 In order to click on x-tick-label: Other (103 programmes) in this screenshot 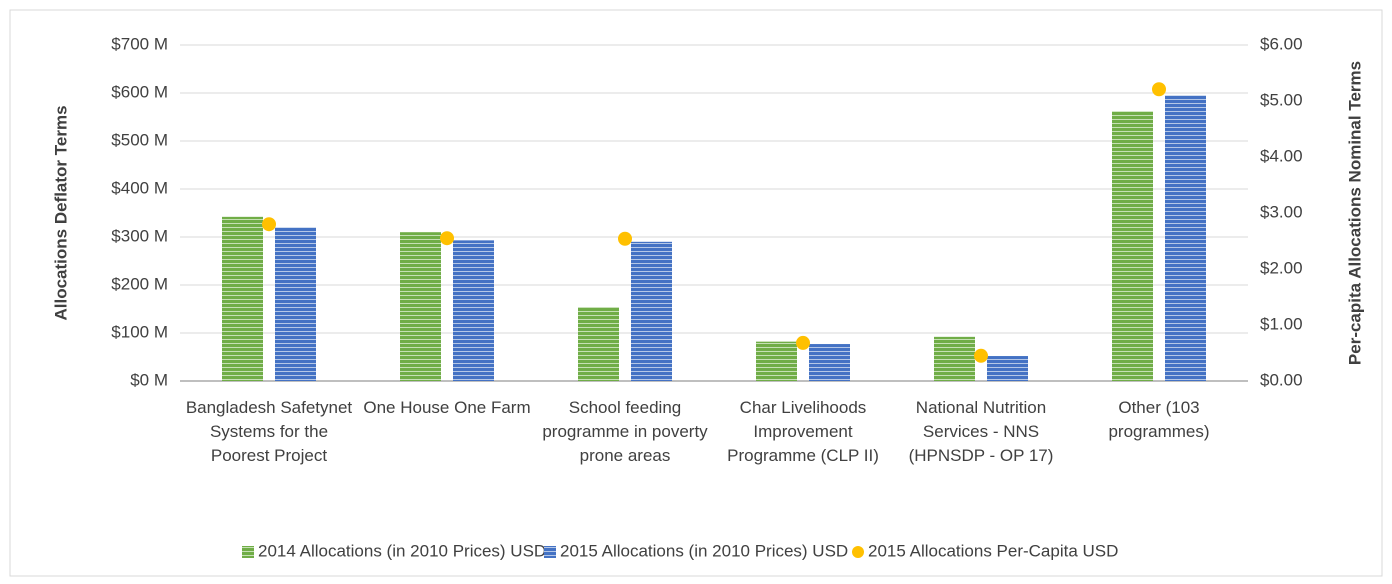, I will do `click(1159, 419)`.